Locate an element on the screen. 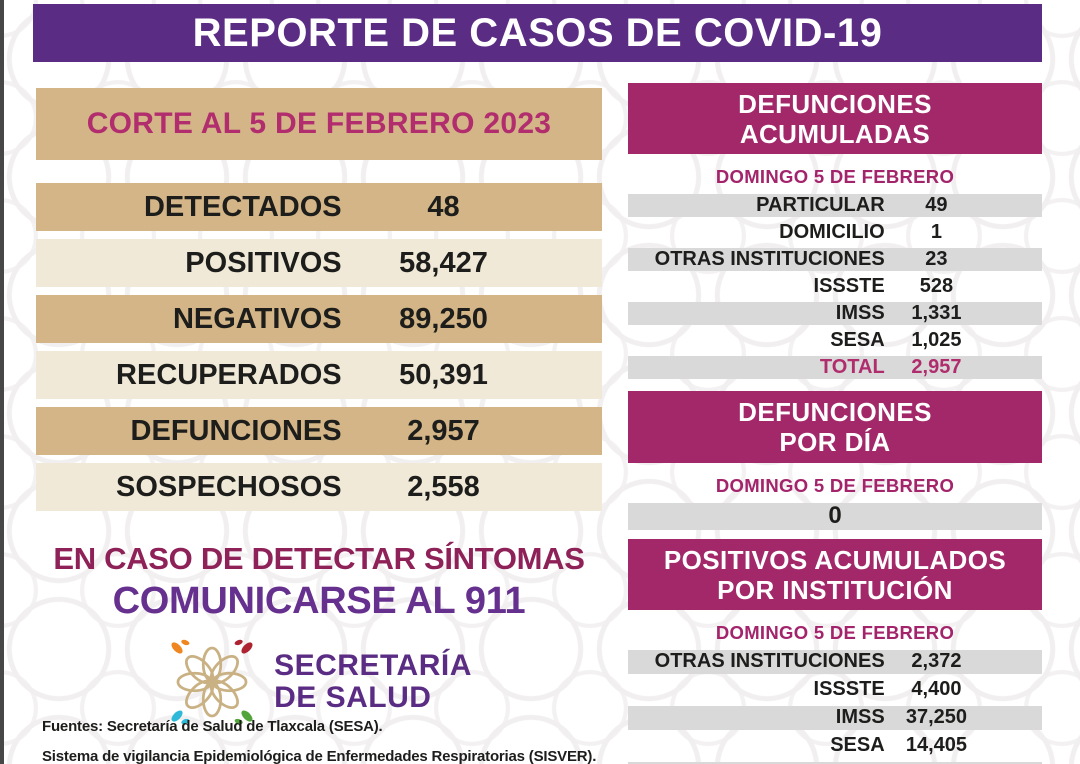 The image size is (1080, 764). symptoms-notice-line1: EN CASO DE DETECTAR SÍNTOMAS is located at coordinates (319, 558).